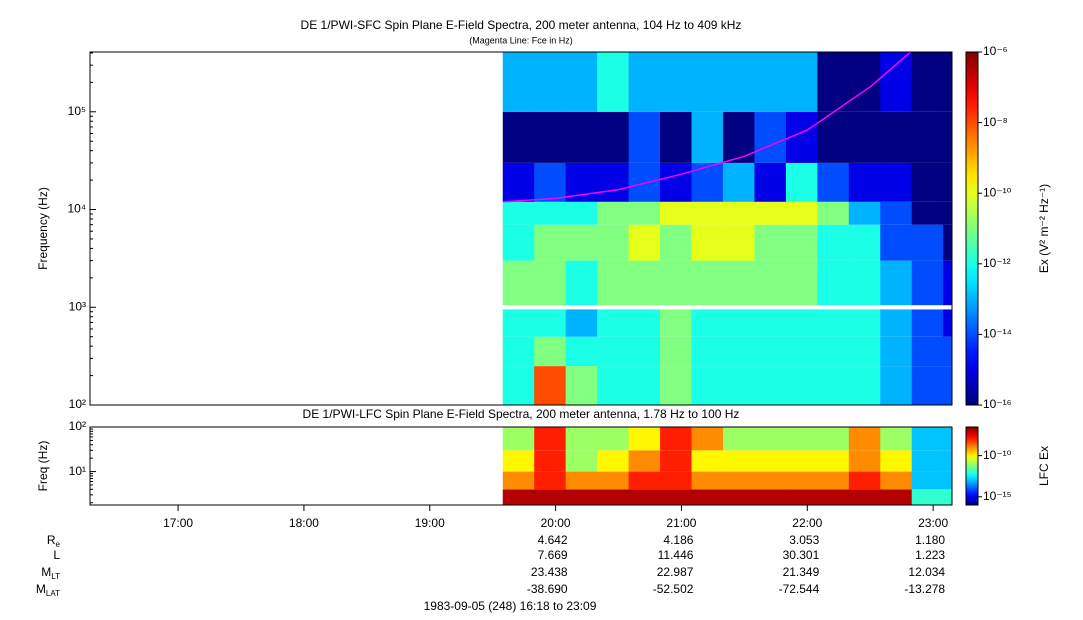 This screenshot has height=620, width=1083. I want to click on x-tick-label: 18:00, so click(304, 523).